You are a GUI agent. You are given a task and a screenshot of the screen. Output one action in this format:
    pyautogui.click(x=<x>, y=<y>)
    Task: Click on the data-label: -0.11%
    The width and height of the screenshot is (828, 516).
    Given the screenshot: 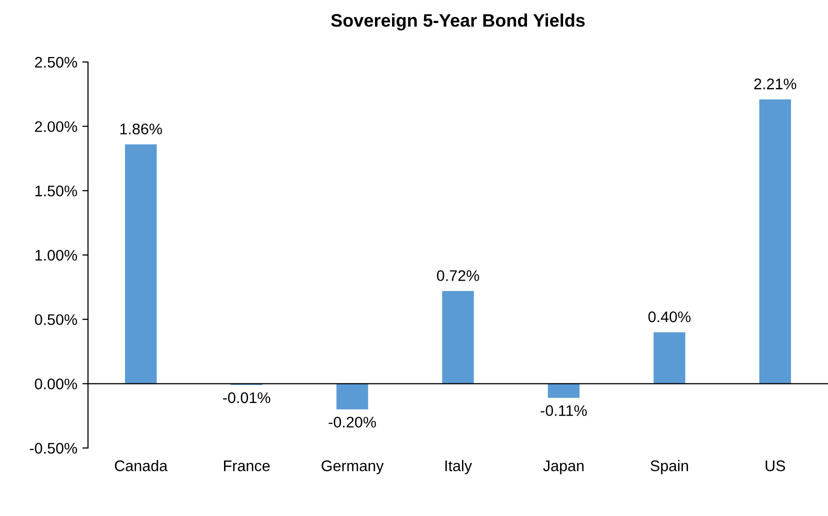 What is the action you would take?
    pyautogui.click(x=563, y=410)
    